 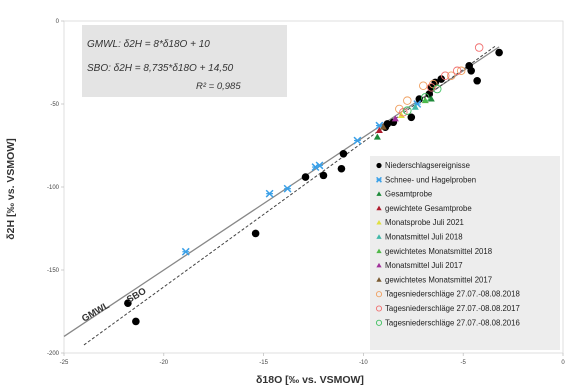 I want to click on legend-entry-label: Tagesniederschläge 27.07.-08.08.2016, so click(x=452, y=322).